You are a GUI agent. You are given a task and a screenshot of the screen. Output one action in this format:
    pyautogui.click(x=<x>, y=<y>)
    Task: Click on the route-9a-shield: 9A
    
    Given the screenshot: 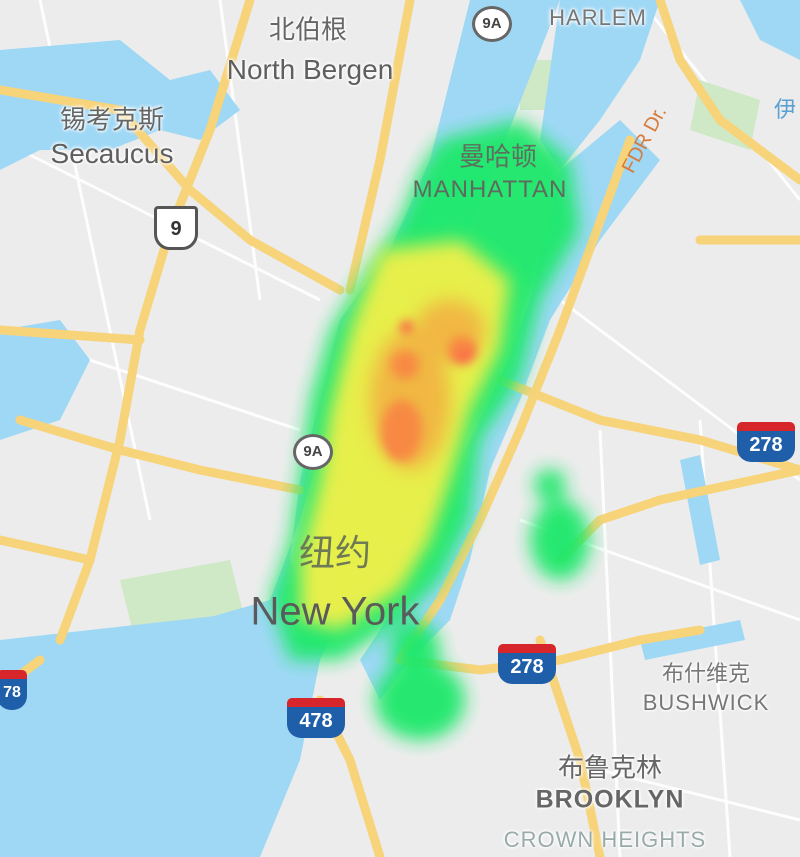 What is the action you would take?
    pyautogui.click(x=492, y=24)
    